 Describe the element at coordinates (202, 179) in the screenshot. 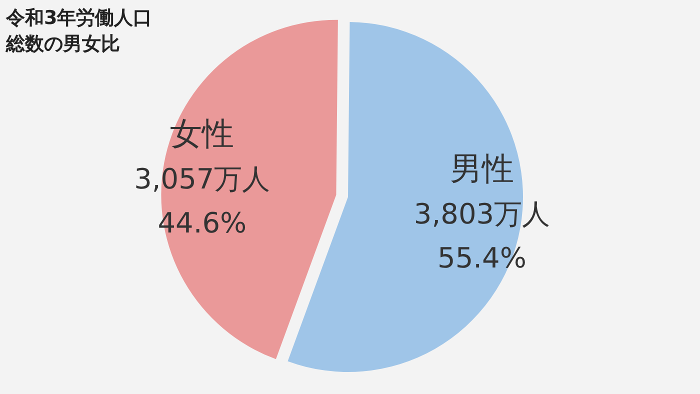

I see `data-label: 3,057万人` at that location.